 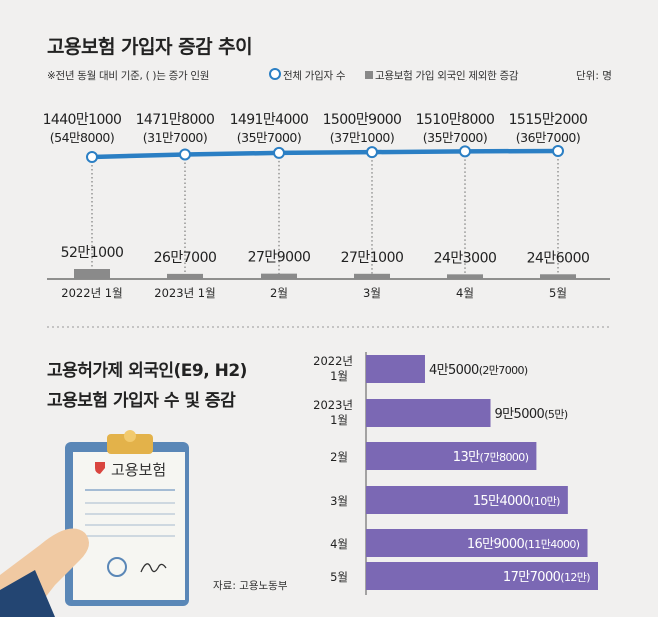 I want to click on clipboard-illustration: 고용보험, so click(x=94, y=523).